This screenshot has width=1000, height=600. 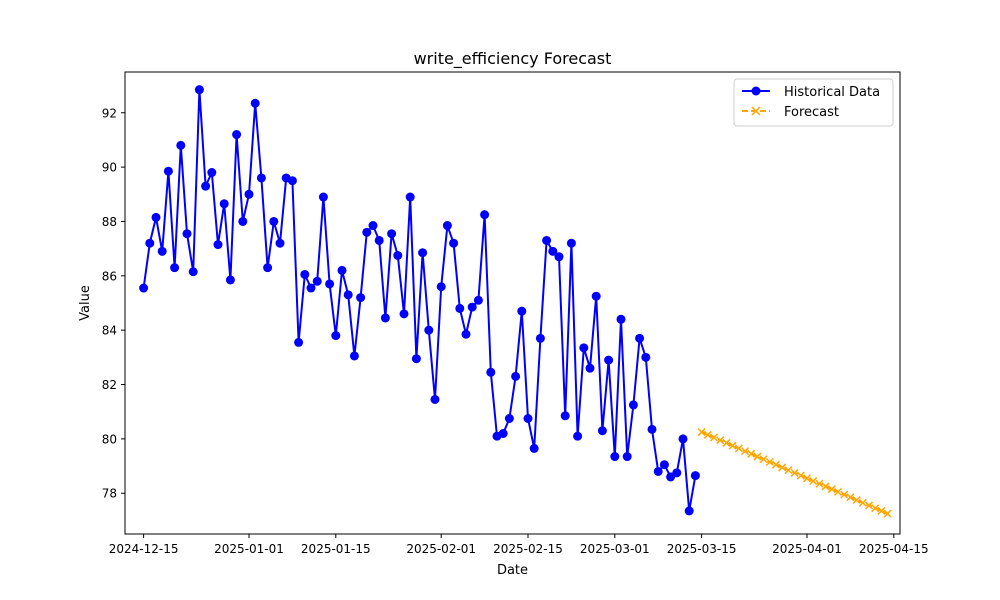 I want to click on y-tick-label: 86, so click(x=109, y=276).